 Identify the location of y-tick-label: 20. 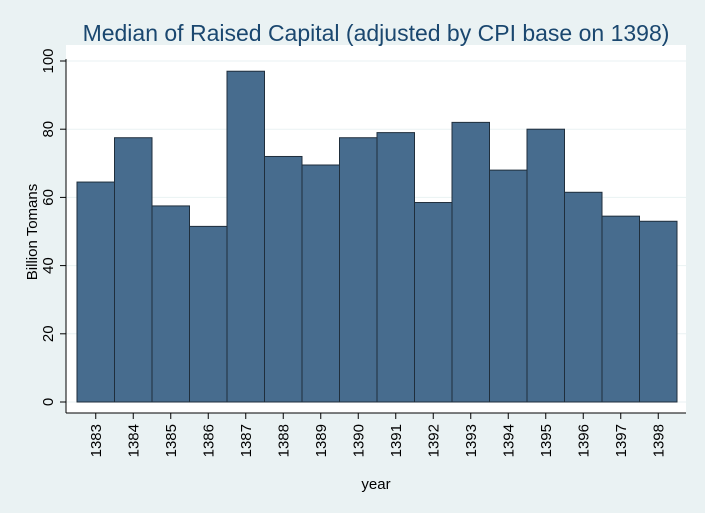
(48, 333).